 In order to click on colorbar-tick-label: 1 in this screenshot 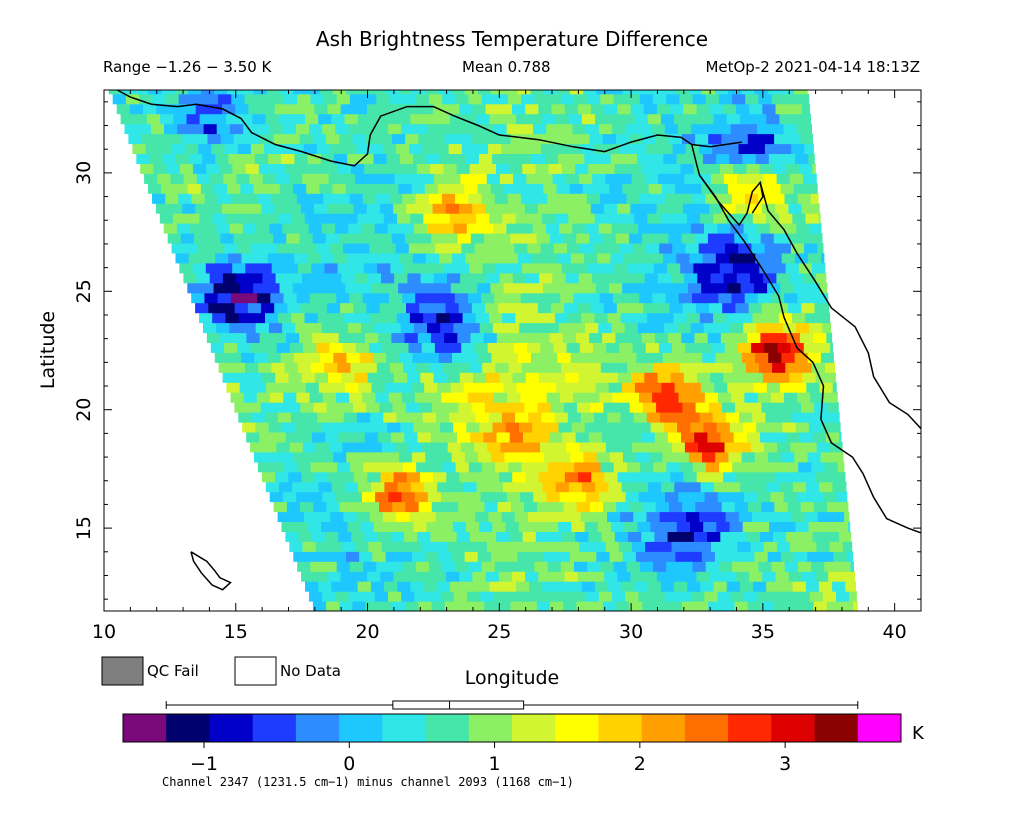, I will do `click(495, 764)`.